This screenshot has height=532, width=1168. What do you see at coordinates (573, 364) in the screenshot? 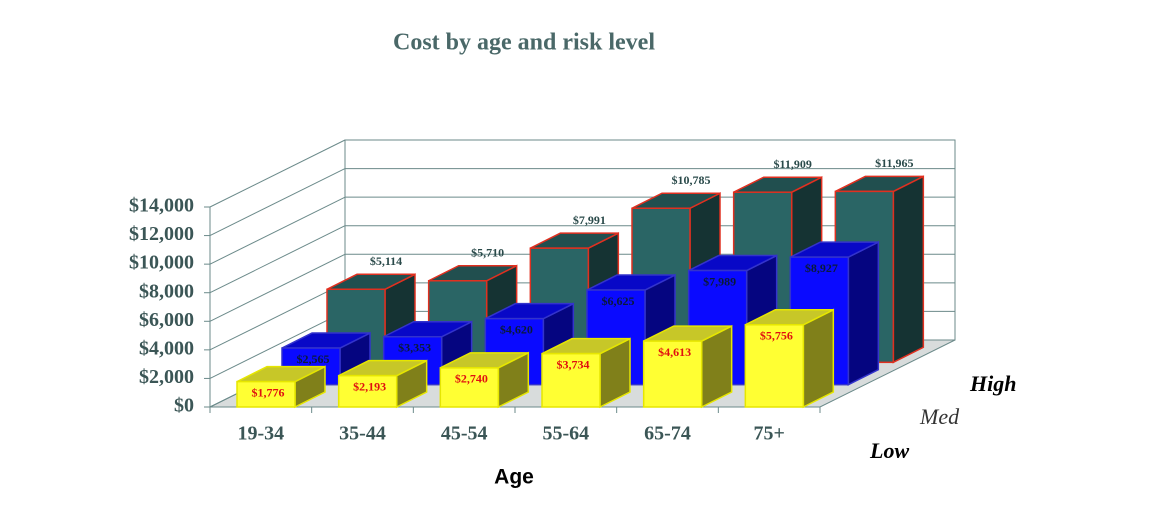
I see `value-label: $3,734` at bounding box center [573, 364].